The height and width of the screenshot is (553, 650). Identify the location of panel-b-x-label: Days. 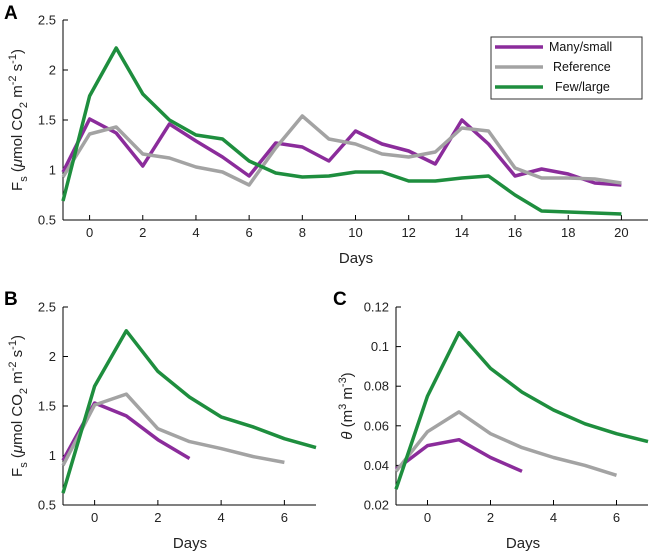
(190, 543).